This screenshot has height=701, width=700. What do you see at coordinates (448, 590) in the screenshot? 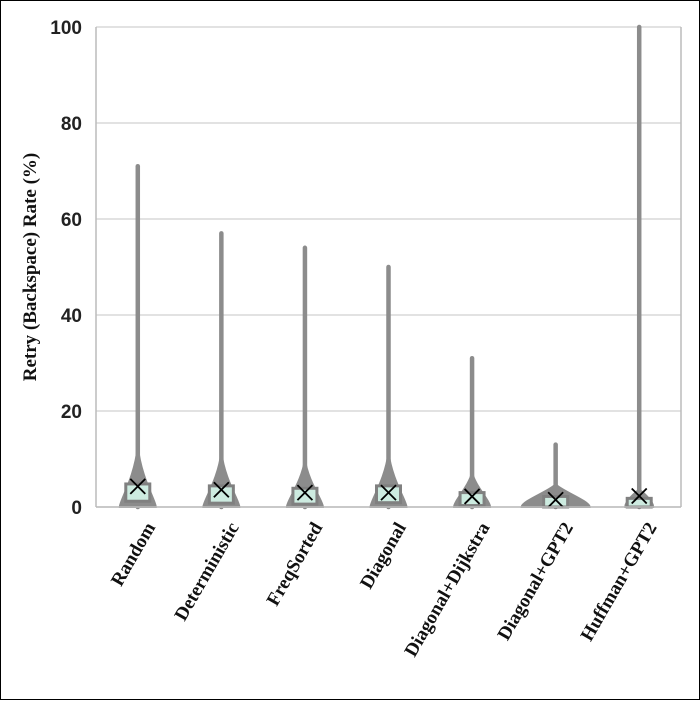
I see `x-tick-label: Diagonal+Dijkstra` at bounding box center [448, 590].